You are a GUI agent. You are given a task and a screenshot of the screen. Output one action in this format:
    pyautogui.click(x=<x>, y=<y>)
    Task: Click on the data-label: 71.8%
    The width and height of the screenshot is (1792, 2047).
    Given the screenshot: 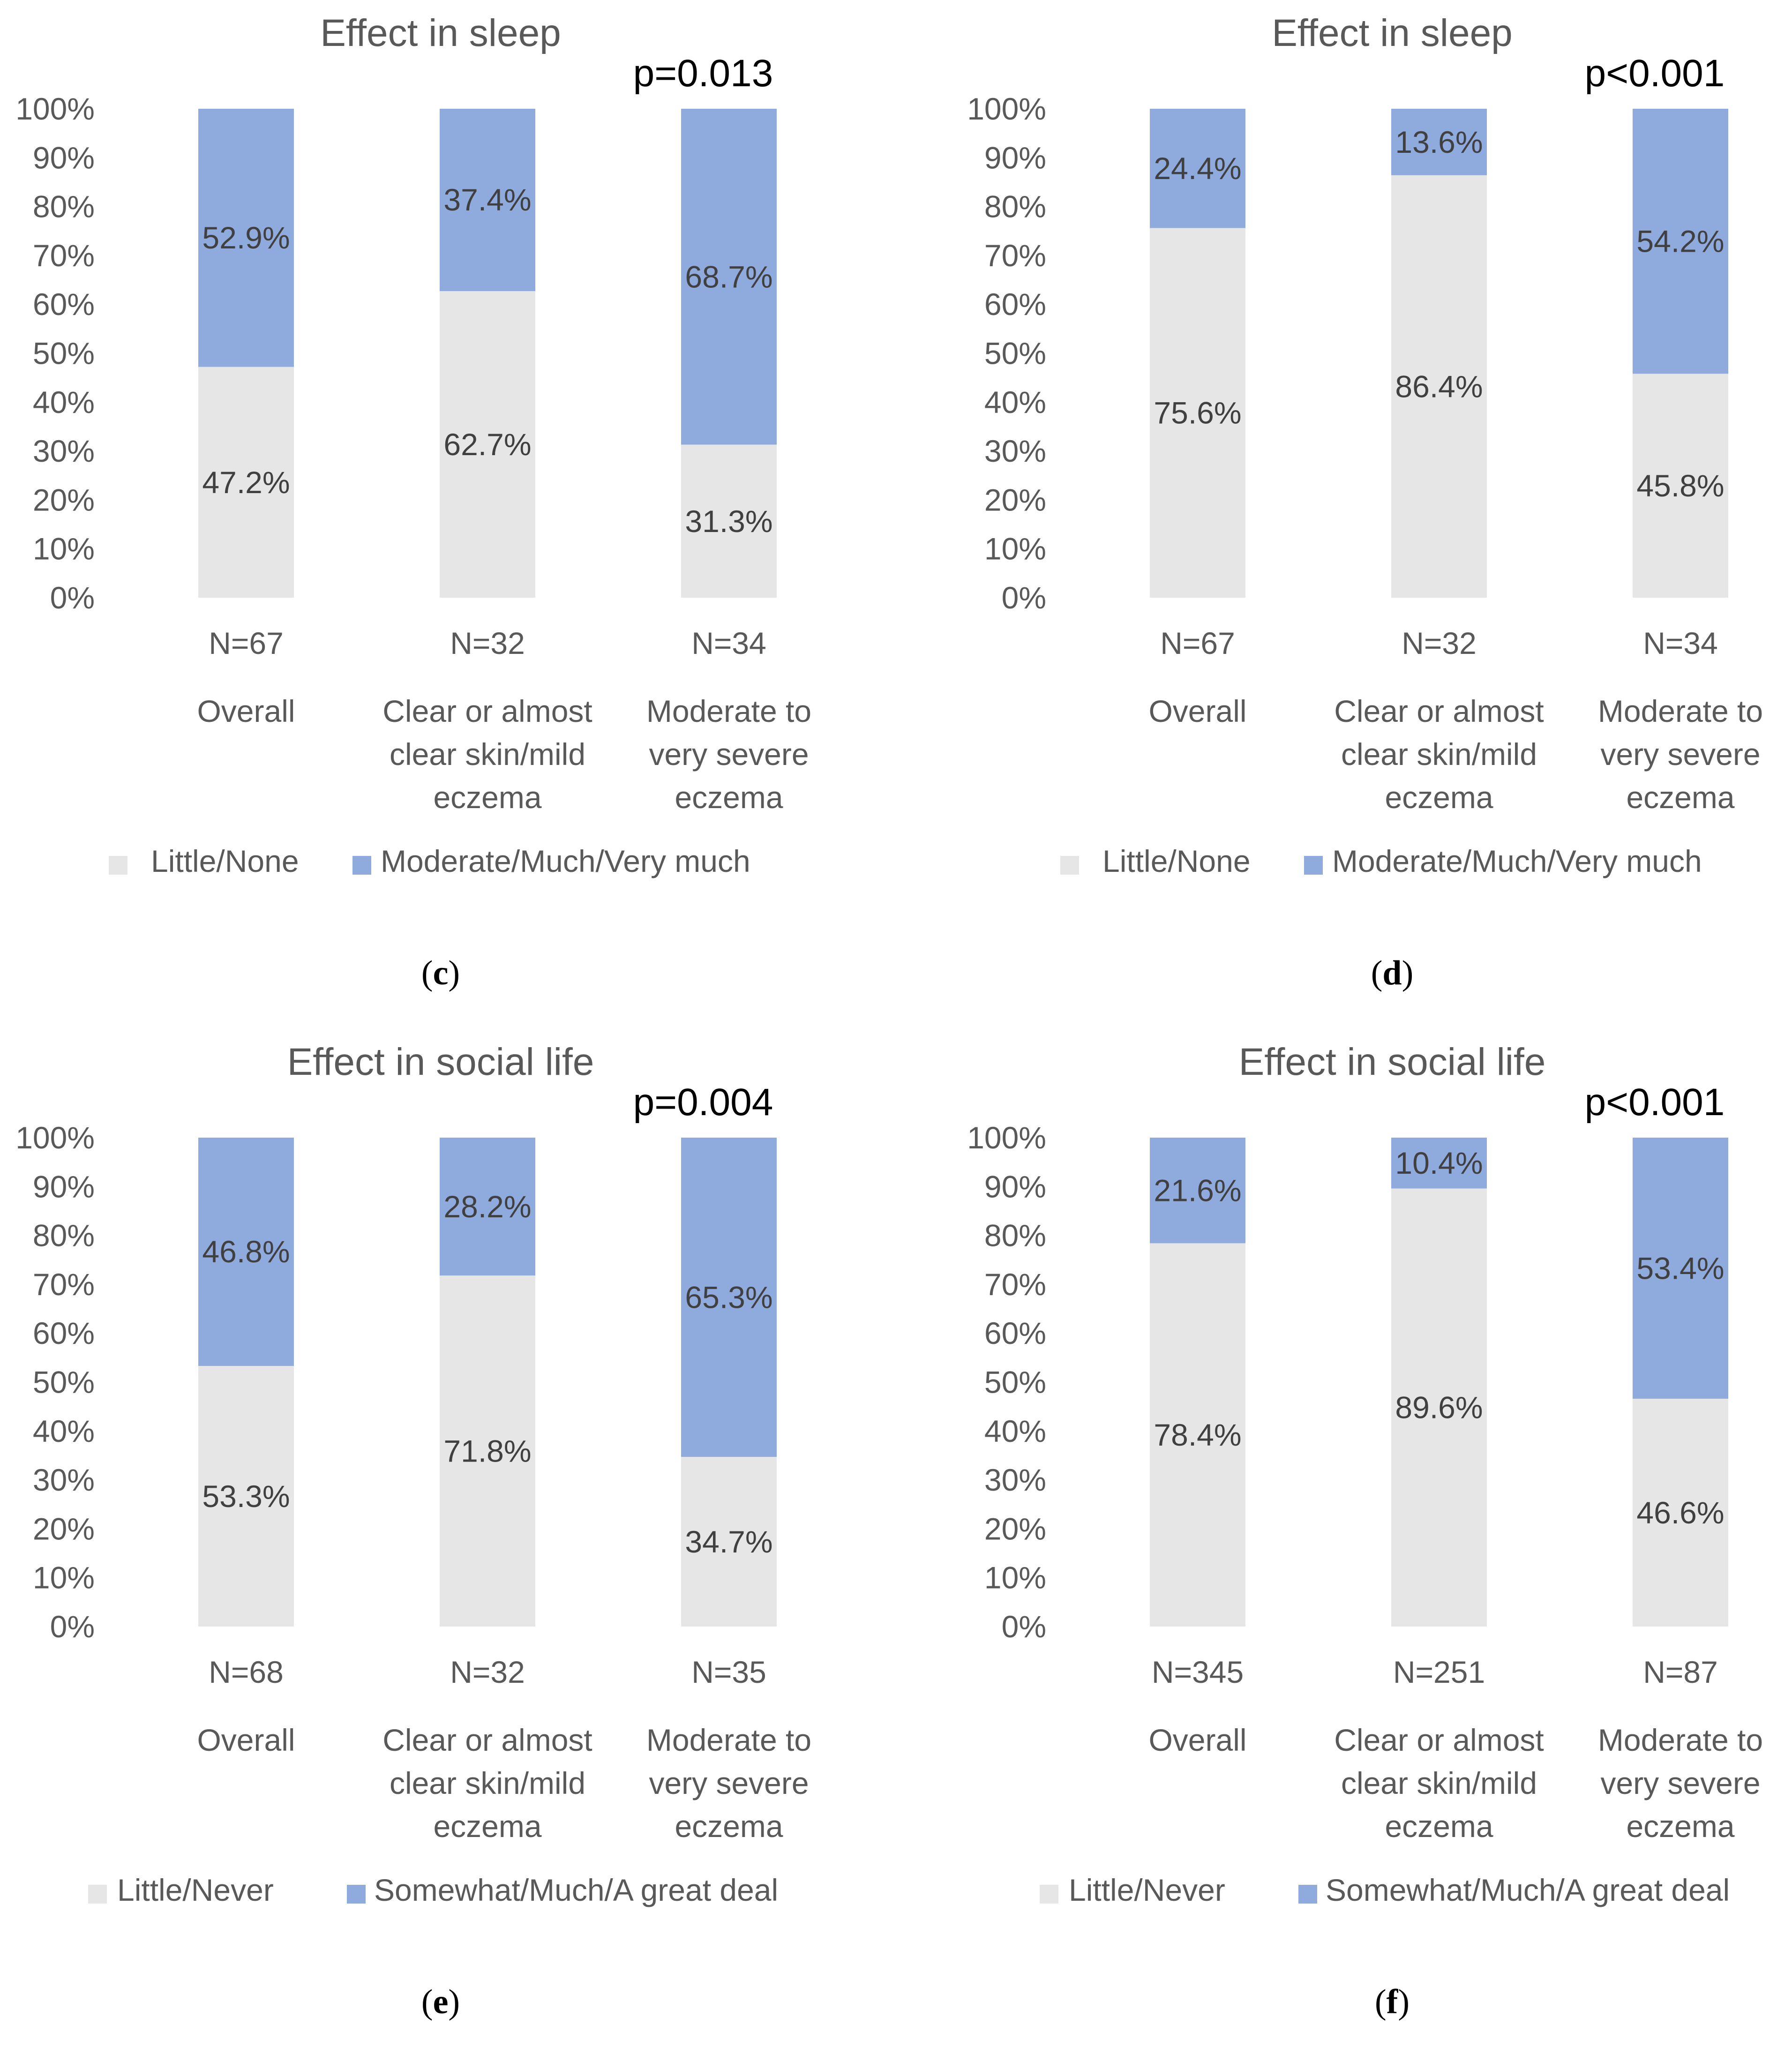 What is the action you would take?
    pyautogui.click(x=487, y=1451)
    